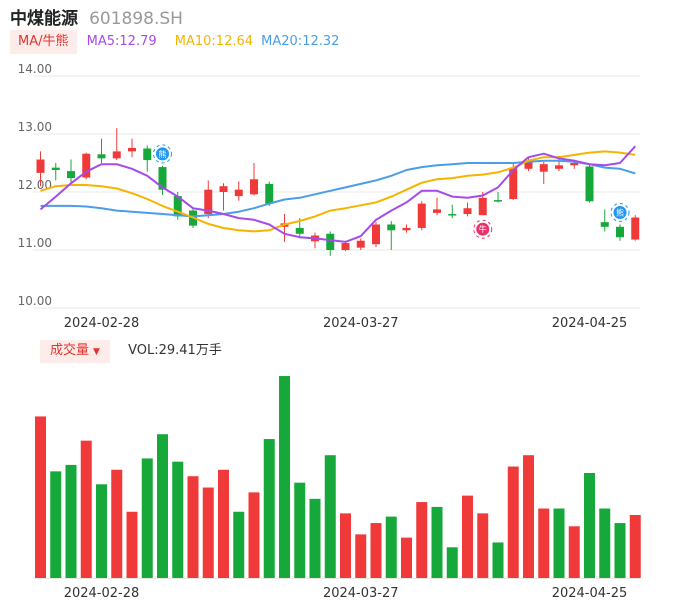 The image size is (686, 606). What do you see at coordinates (35, 185) in the screenshot?
I see `price-axis-tick-label: 12.00` at bounding box center [35, 185].